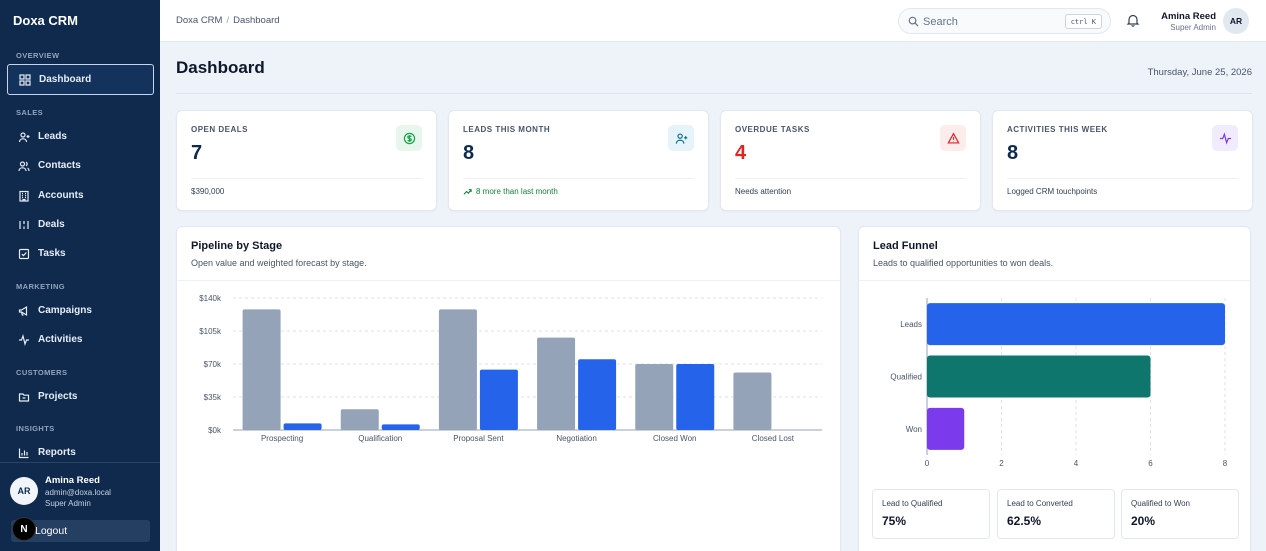  Describe the element at coordinates (1013, 153) in the screenshot. I see `stat-value: 8` at that location.